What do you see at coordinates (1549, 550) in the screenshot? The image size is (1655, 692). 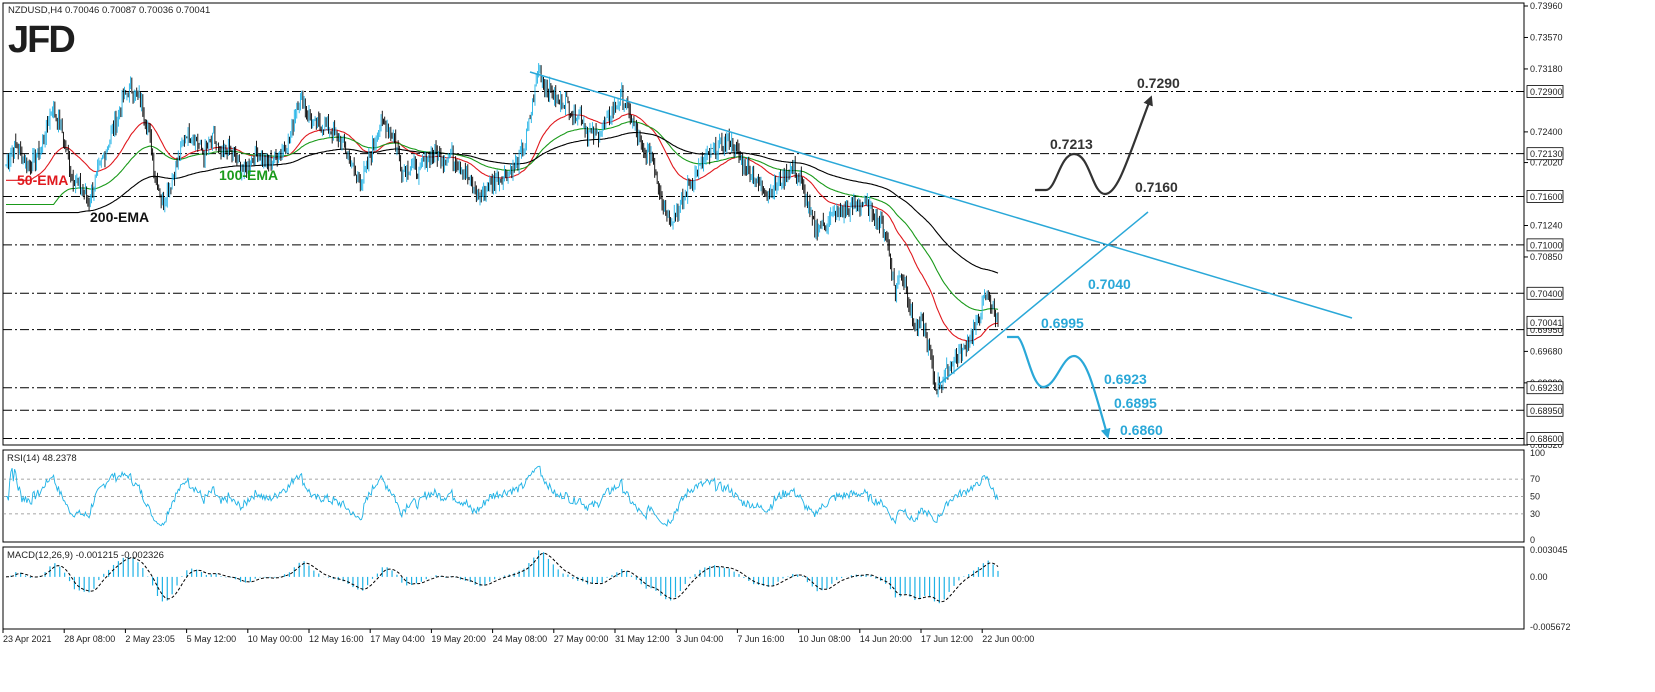 I see `macd-tick-label: 0.003045` at bounding box center [1549, 550].